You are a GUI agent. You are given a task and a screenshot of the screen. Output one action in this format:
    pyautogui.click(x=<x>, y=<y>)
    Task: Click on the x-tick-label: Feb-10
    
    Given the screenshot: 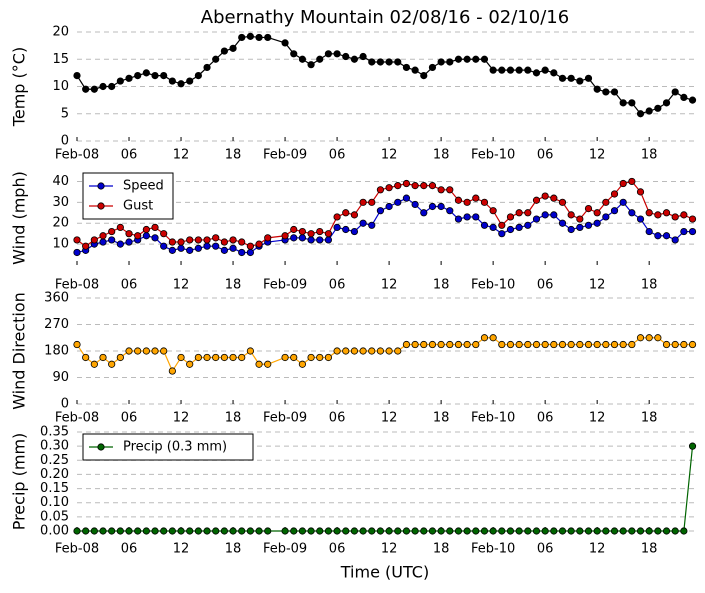 What is the action you would take?
    pyautogui.click(x=493, y=285)
    